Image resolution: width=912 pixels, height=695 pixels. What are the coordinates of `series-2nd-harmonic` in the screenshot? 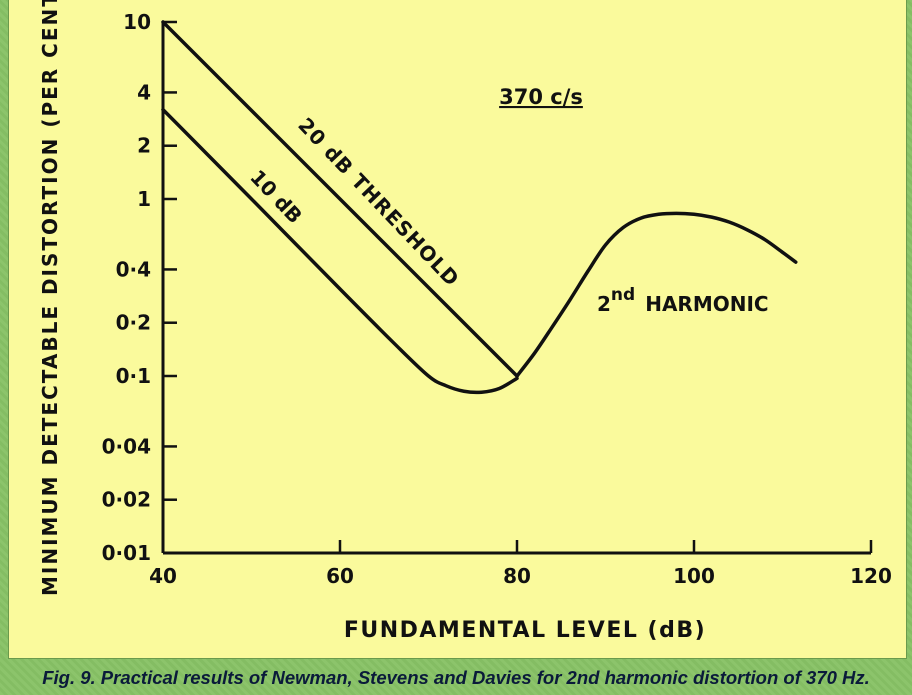 It's located at (656, 294).